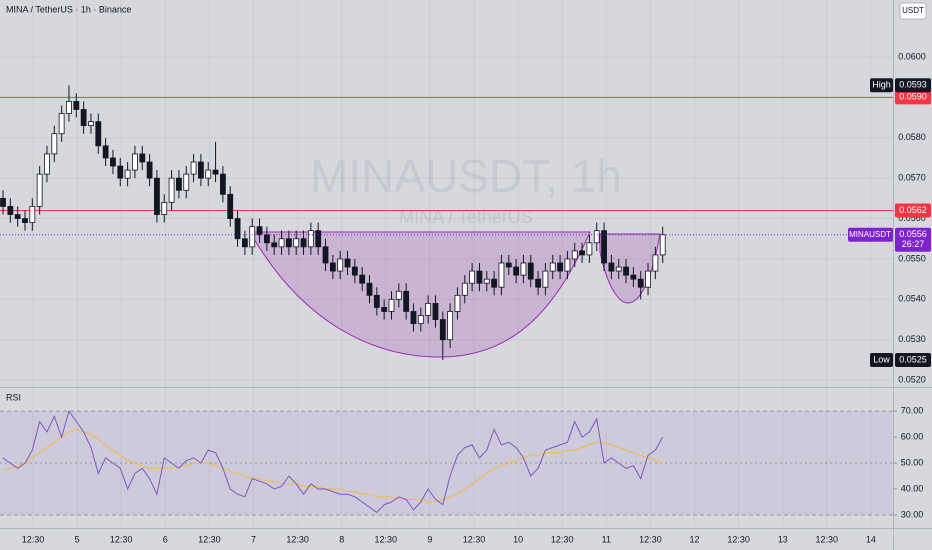  I want to click on y-tick-label: 0.0520, so click(912, 380).